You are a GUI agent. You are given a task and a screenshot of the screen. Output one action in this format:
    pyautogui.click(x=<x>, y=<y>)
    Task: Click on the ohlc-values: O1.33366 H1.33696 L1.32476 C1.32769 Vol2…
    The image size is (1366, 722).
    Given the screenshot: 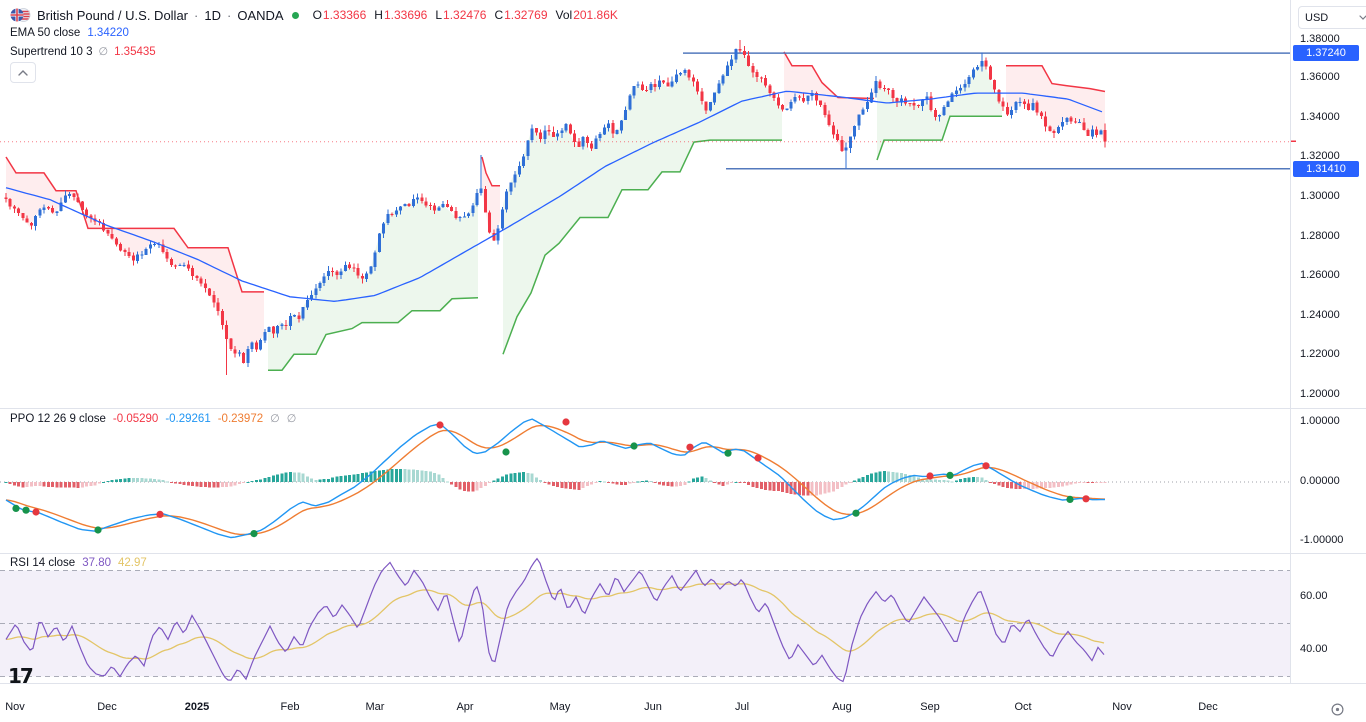 What is the action you would take?
    pyautogui.click(x=465, y=15)
    